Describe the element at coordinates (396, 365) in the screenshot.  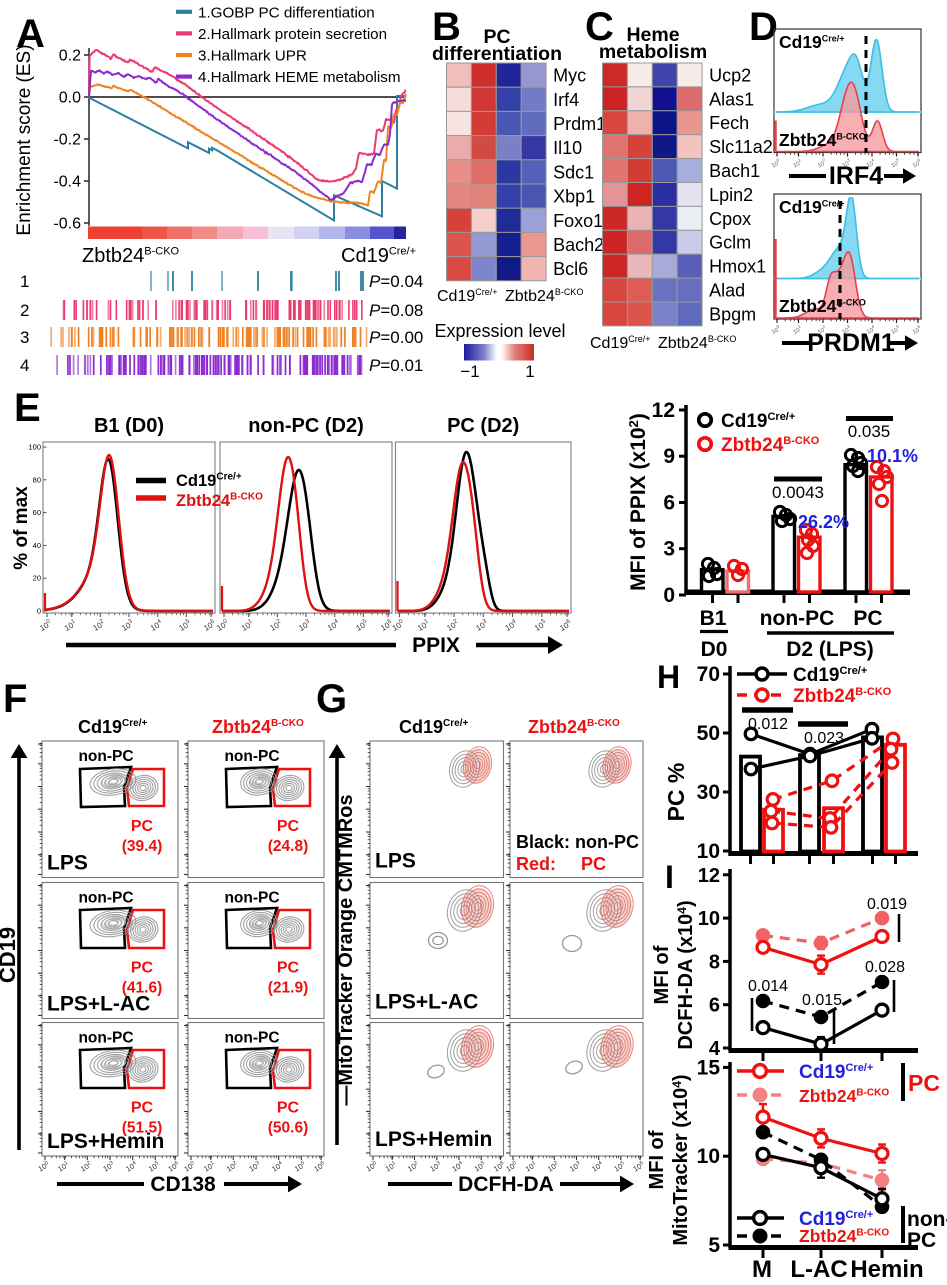
I see `svg-text: P=0.01` at that location.